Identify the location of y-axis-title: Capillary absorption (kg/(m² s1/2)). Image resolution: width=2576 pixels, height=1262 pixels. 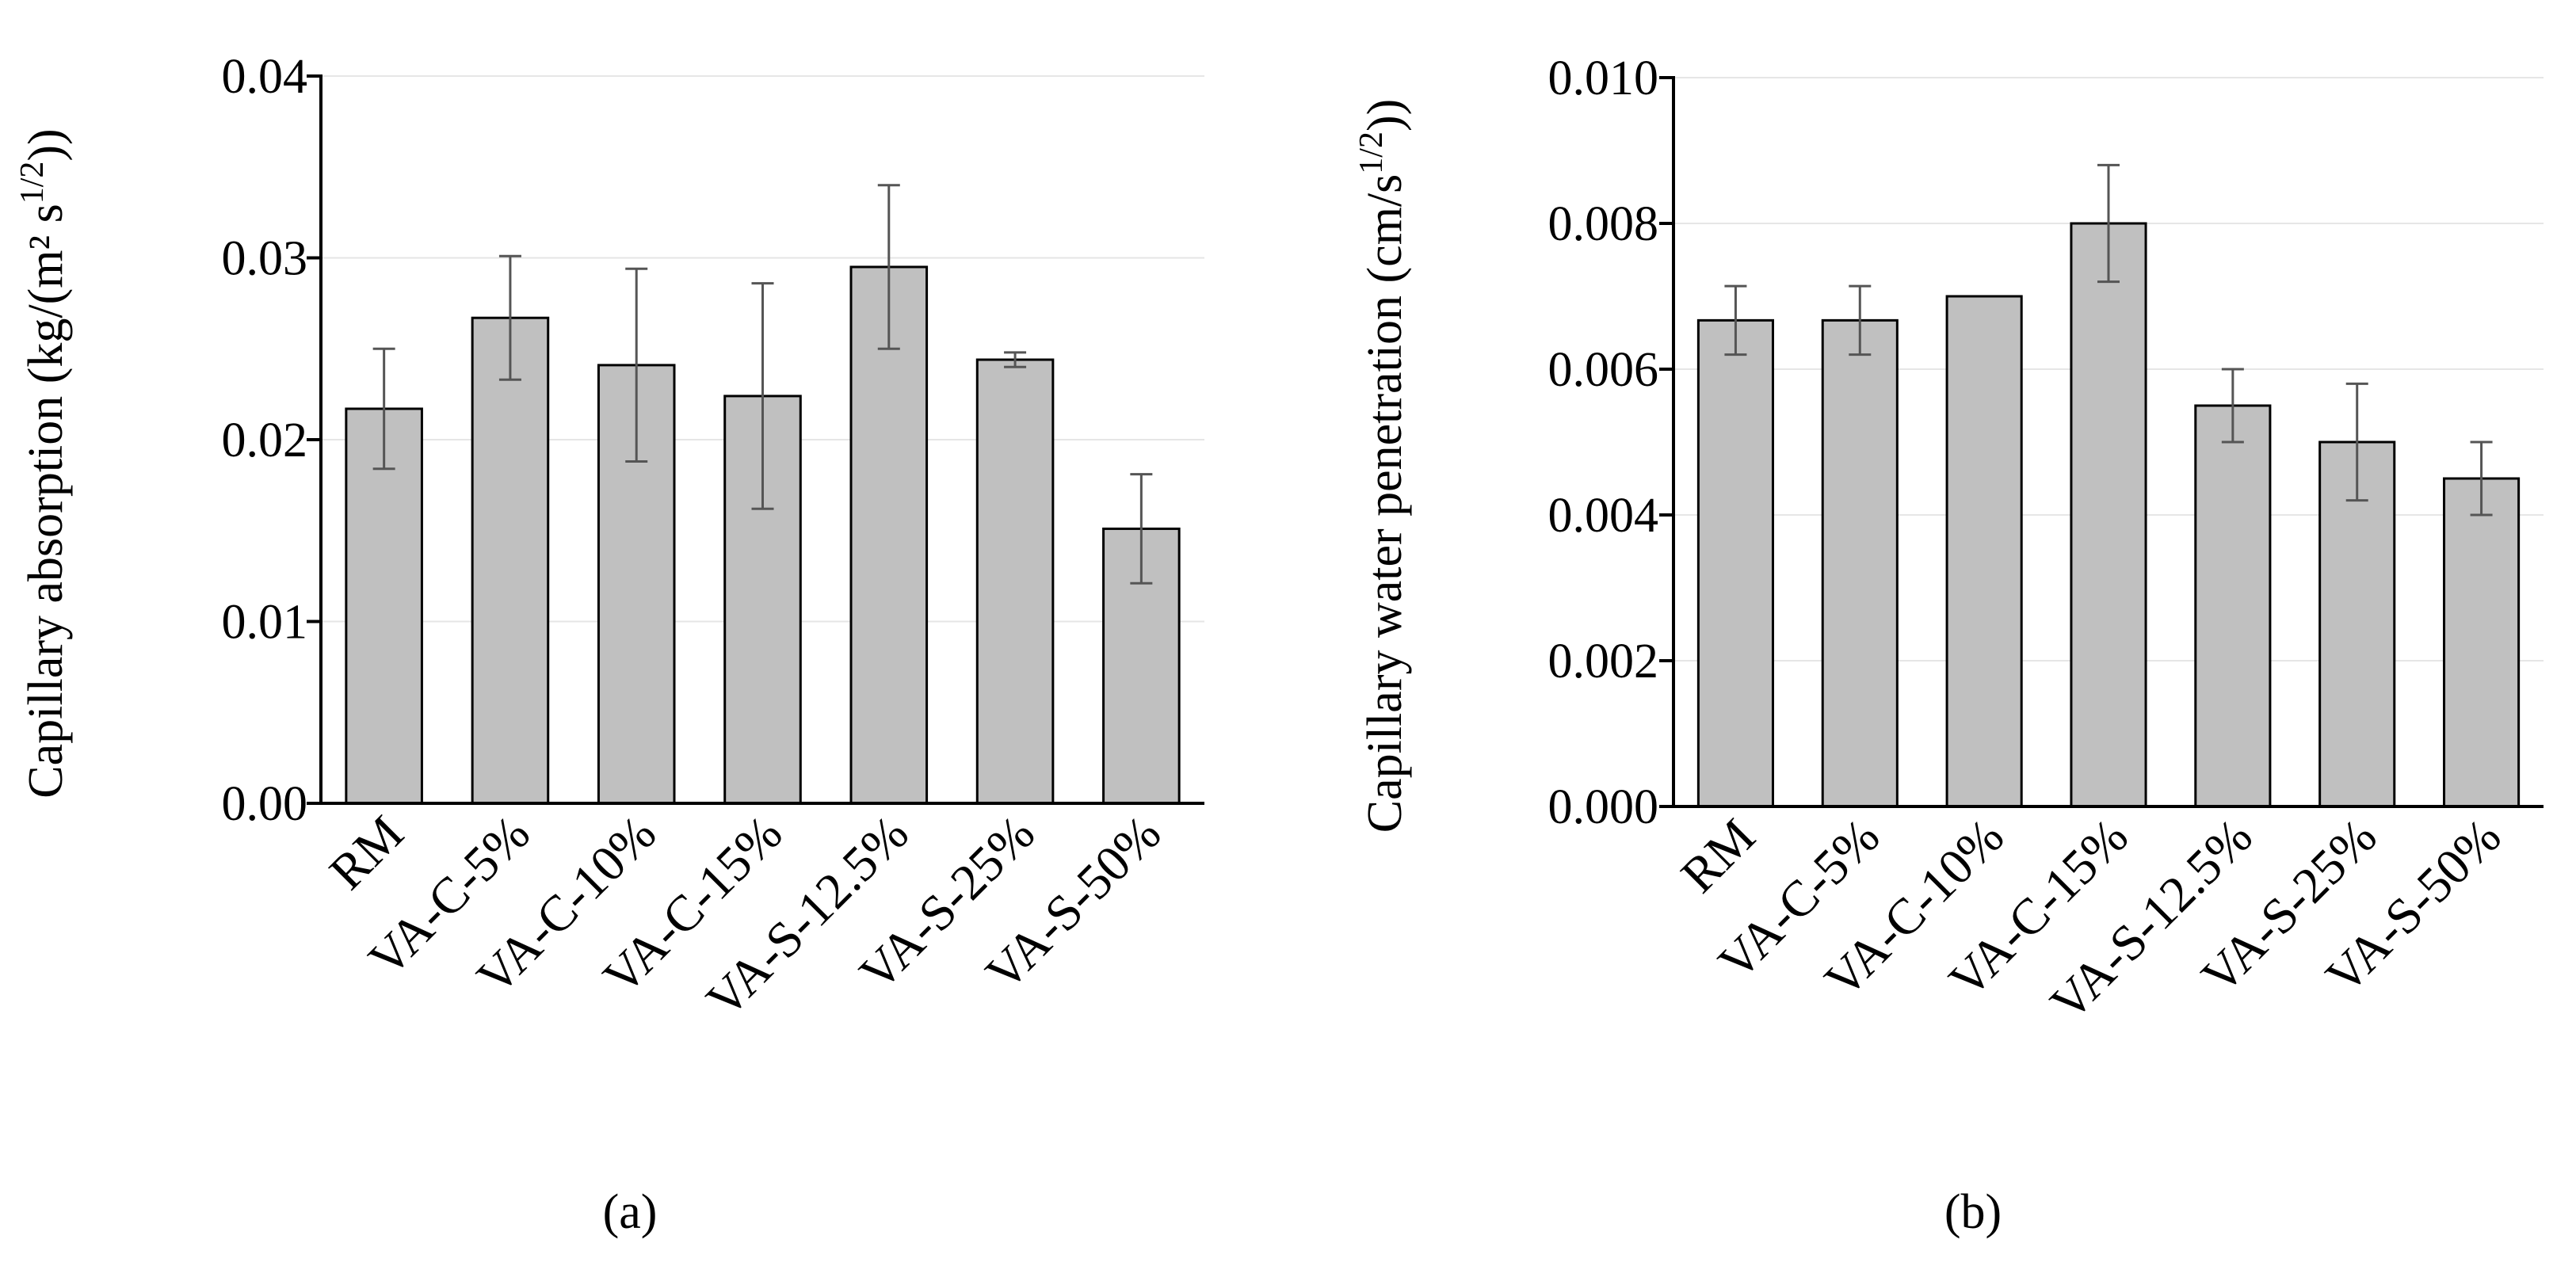
(43, 463).